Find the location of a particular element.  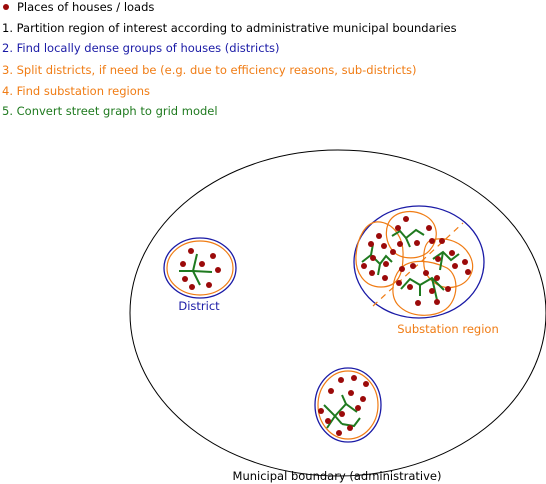

substation-region-label: Substation region is located at coordinates (448, 329).